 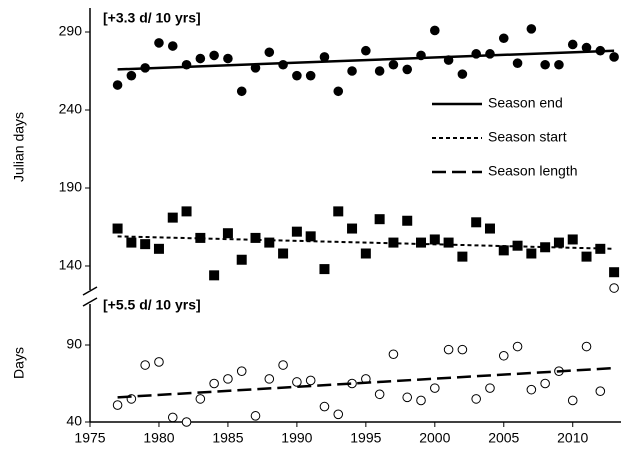 I want to click on x-tick-label: 2010, so click(x=572, y=438).